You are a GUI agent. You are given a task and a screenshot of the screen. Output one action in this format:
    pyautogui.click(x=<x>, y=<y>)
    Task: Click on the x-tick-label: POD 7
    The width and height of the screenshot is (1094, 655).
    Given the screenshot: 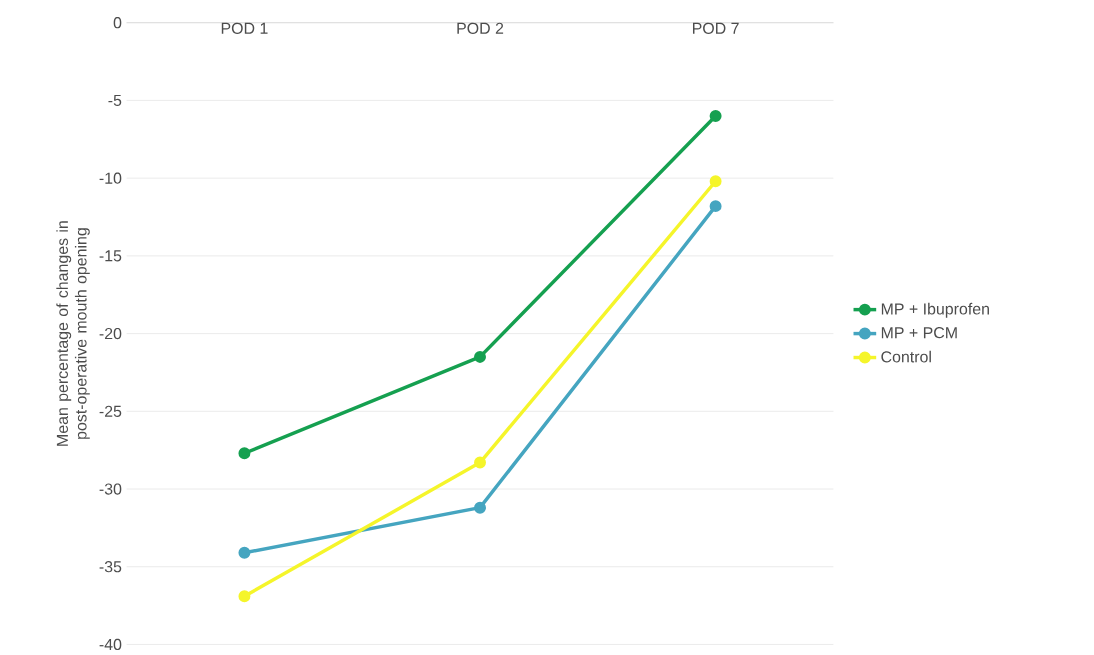 What is the action you would take?
    pyautogui.click(x=715, y=28)
    